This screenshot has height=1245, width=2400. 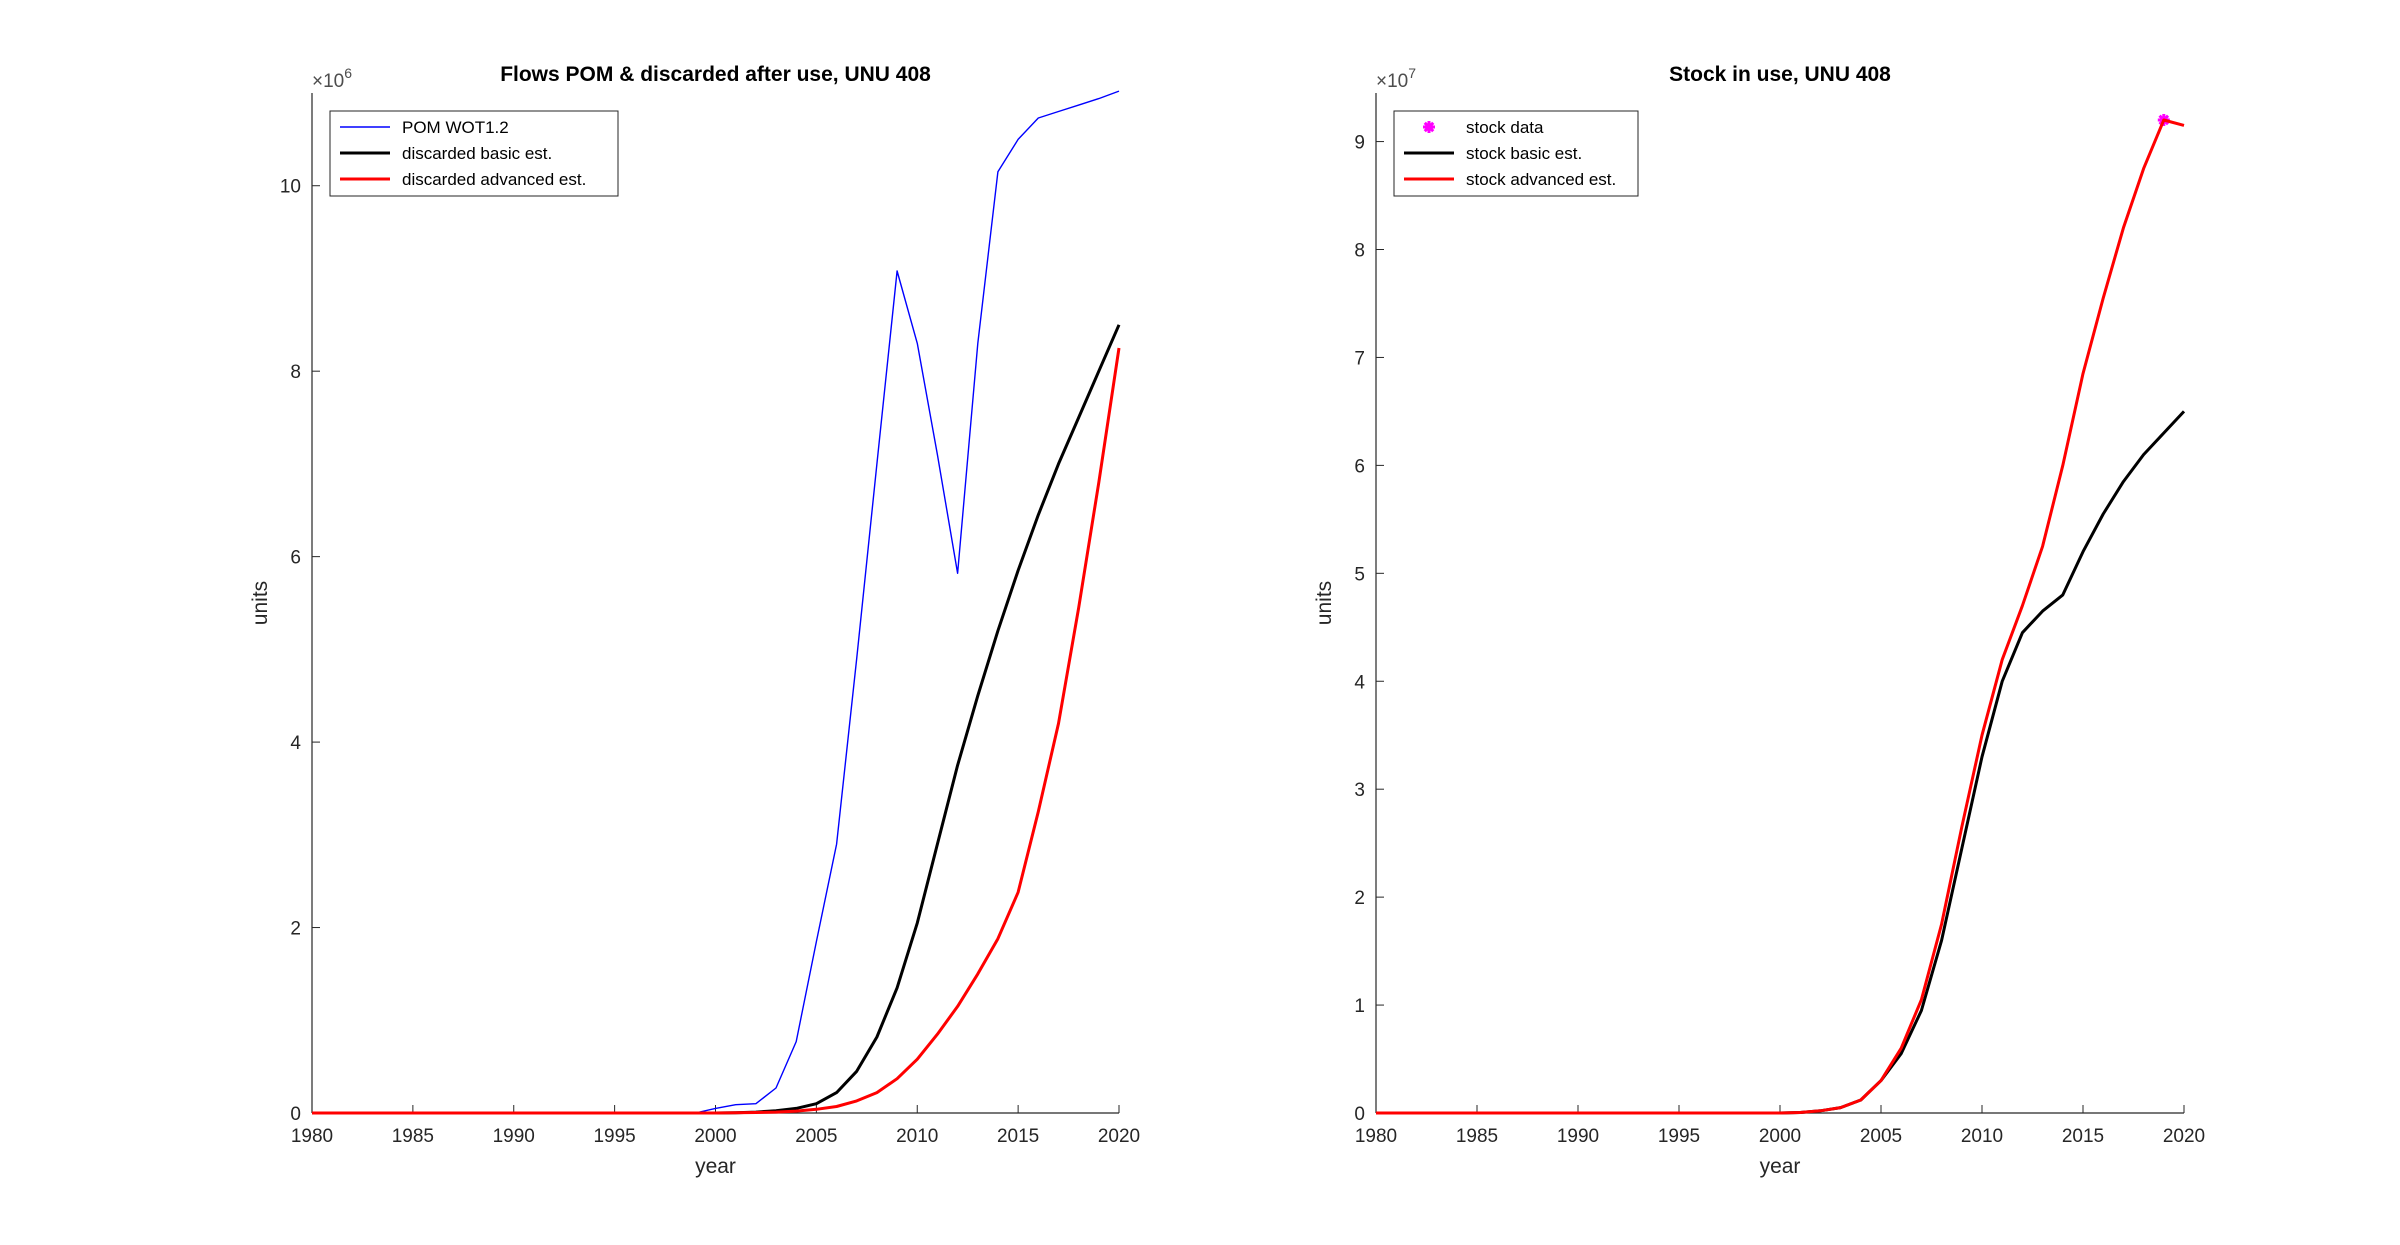 What do you see at coordinates (715, 74) in the screenshot?
I see `chart-title: Flows POM & discarded after use, UNU 408` at bounding box center [715, 74].